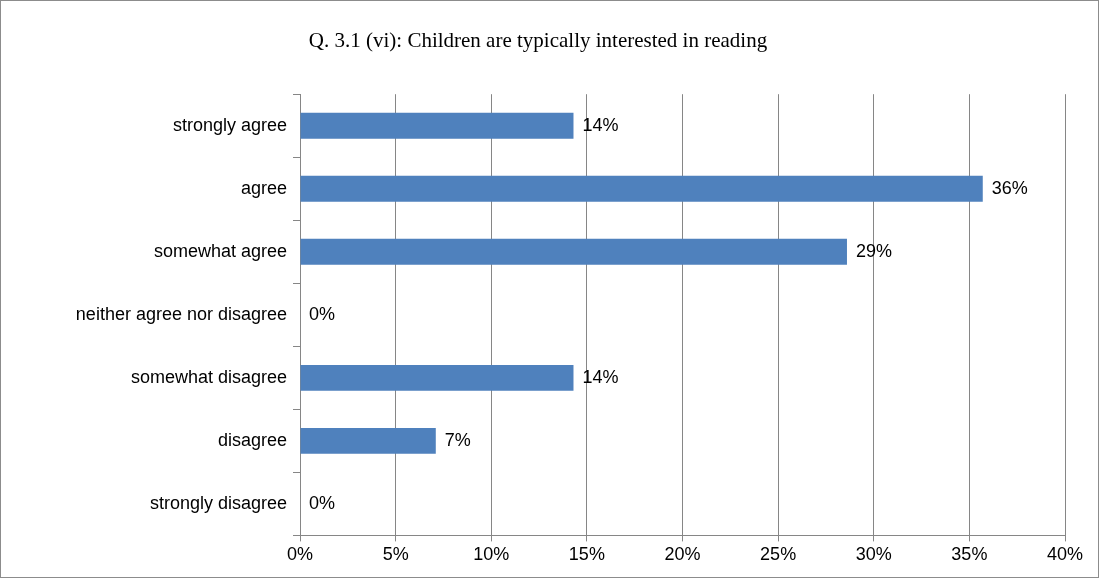  I want to click on data-label: 36%, so click(1009, 187).